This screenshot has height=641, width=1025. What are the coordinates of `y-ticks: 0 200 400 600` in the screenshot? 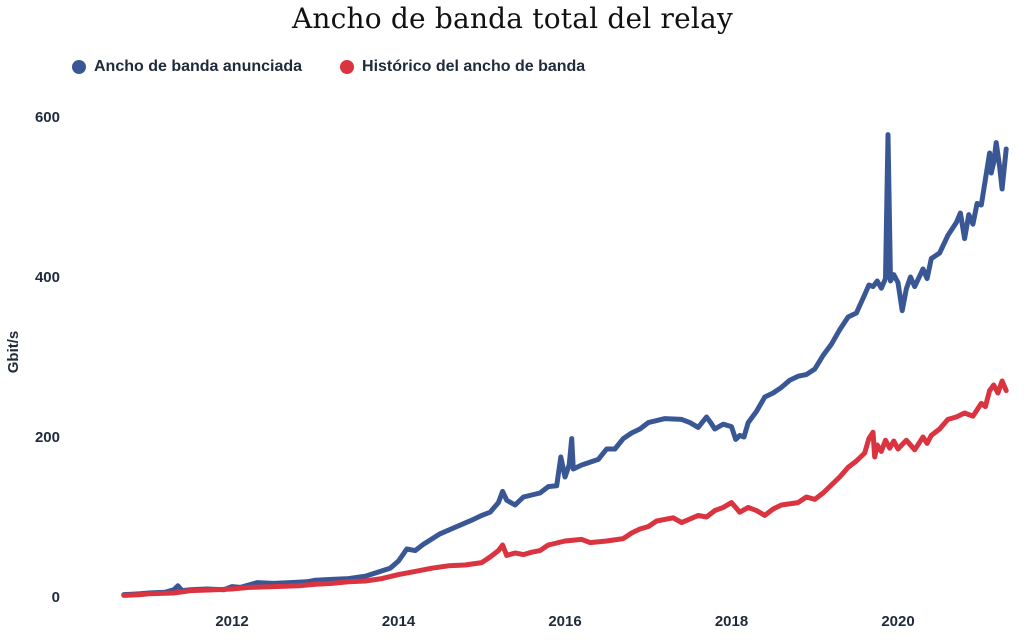 It's located at (47, 357).